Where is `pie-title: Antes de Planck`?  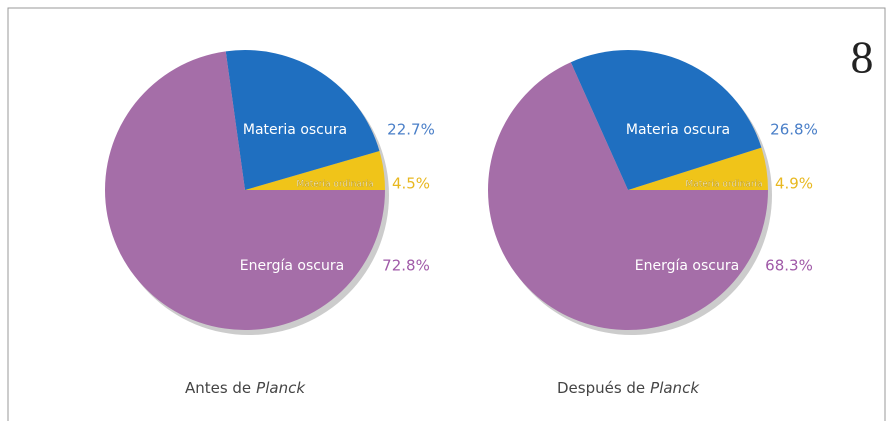
pie-title: Antes de Planck is located at coordinates (245, 388).